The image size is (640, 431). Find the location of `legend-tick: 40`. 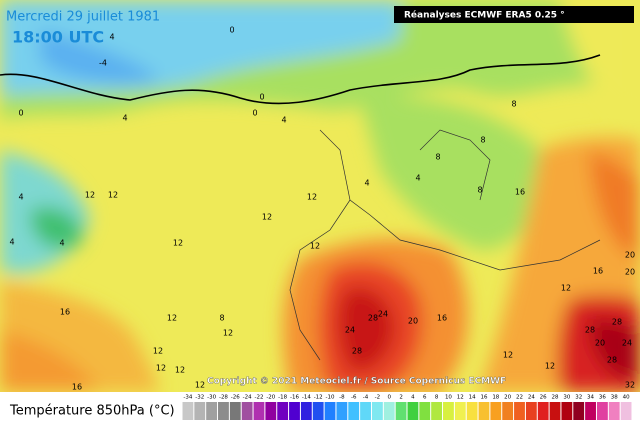

legend-tick: 40 is located at coordinates (626, 398).